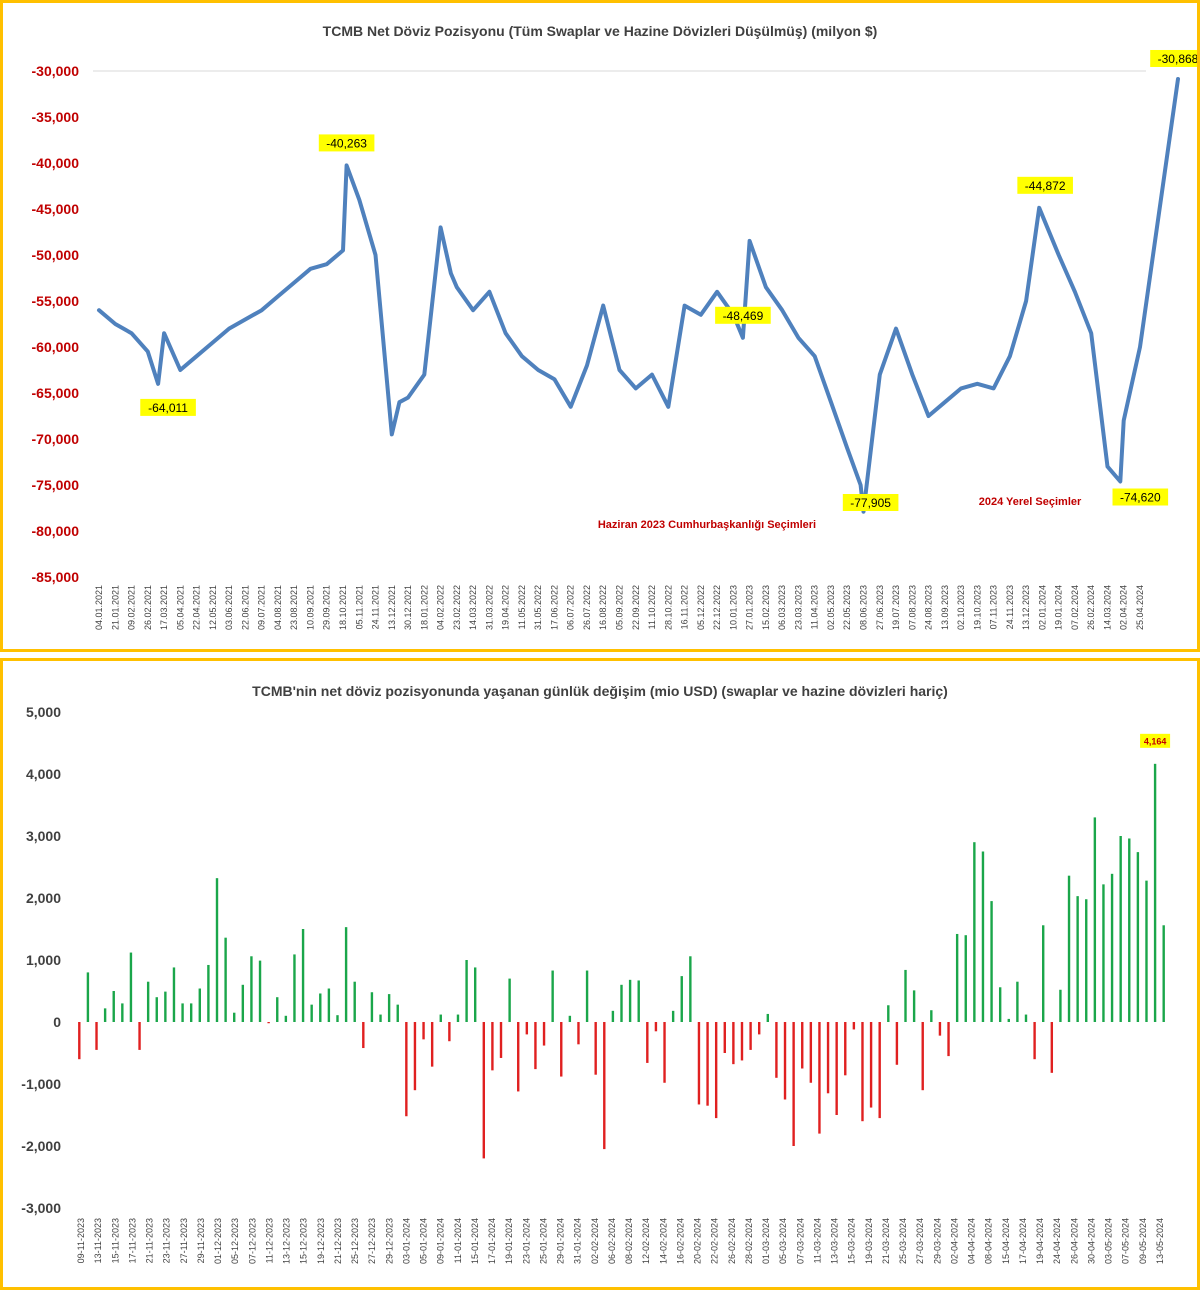 The height and width of the screenshot is (1290, 1200). Describe the element at coordinates (977, 607) in the screenshot. I see `x-tick-label: 19.10.2023` at that location.